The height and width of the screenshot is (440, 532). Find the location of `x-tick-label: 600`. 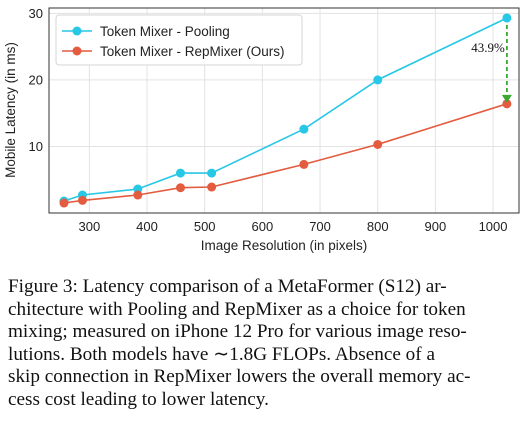

x-tick-label: 600 is located at coordinates (263, 226).